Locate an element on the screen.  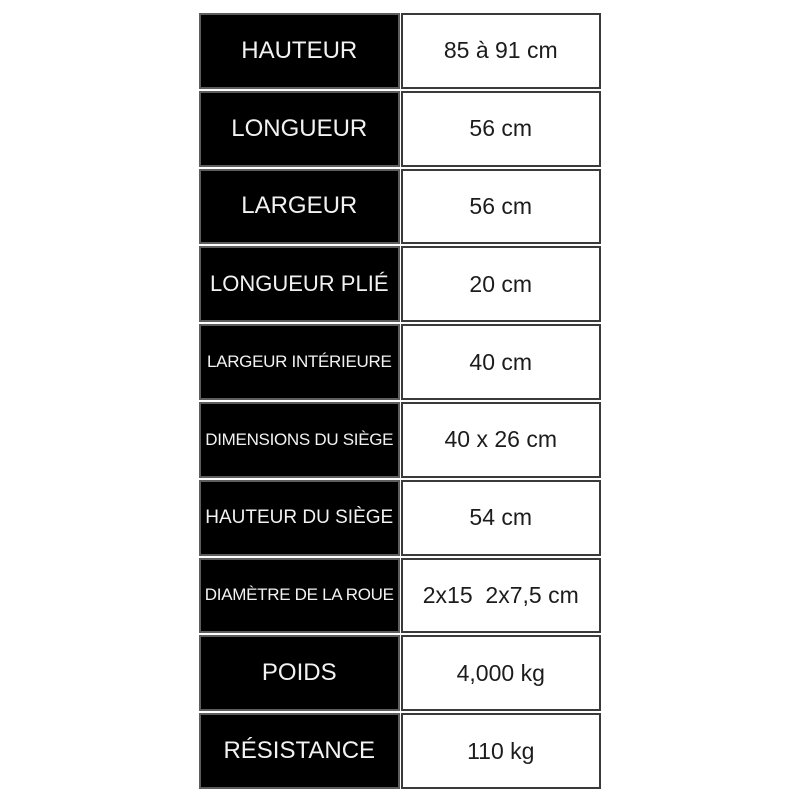
spec-label-cell: LONGUEUR is located at coordinates (299, 128).